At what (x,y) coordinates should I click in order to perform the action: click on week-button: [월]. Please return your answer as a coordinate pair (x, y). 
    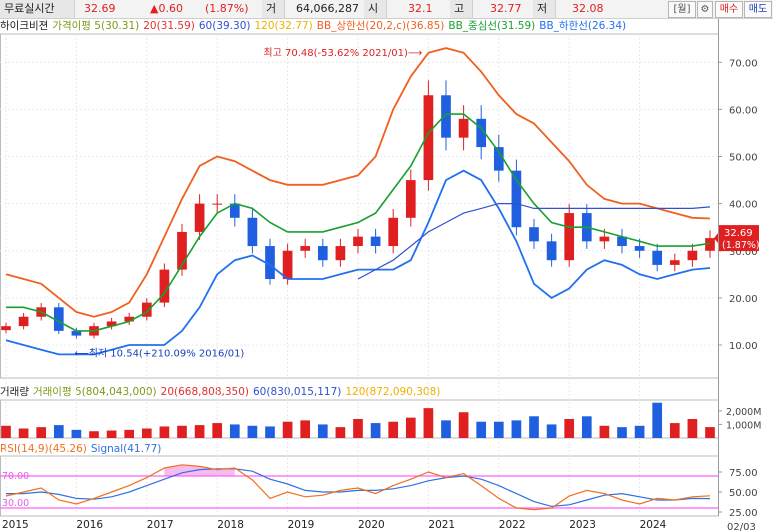
    Looking at the image, I should click on (682, 9).